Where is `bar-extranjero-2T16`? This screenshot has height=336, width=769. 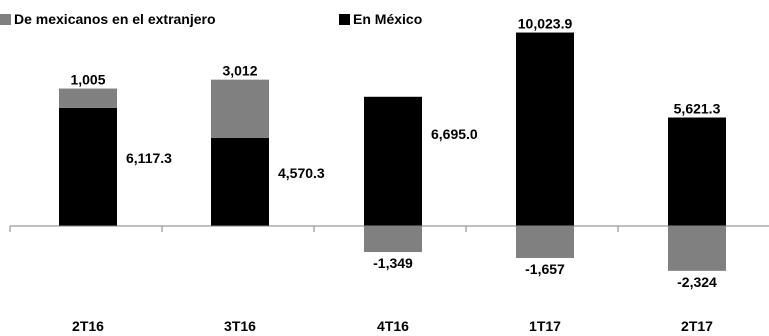
bar-extranjero-2T16 is located at coordinates (88, 98).